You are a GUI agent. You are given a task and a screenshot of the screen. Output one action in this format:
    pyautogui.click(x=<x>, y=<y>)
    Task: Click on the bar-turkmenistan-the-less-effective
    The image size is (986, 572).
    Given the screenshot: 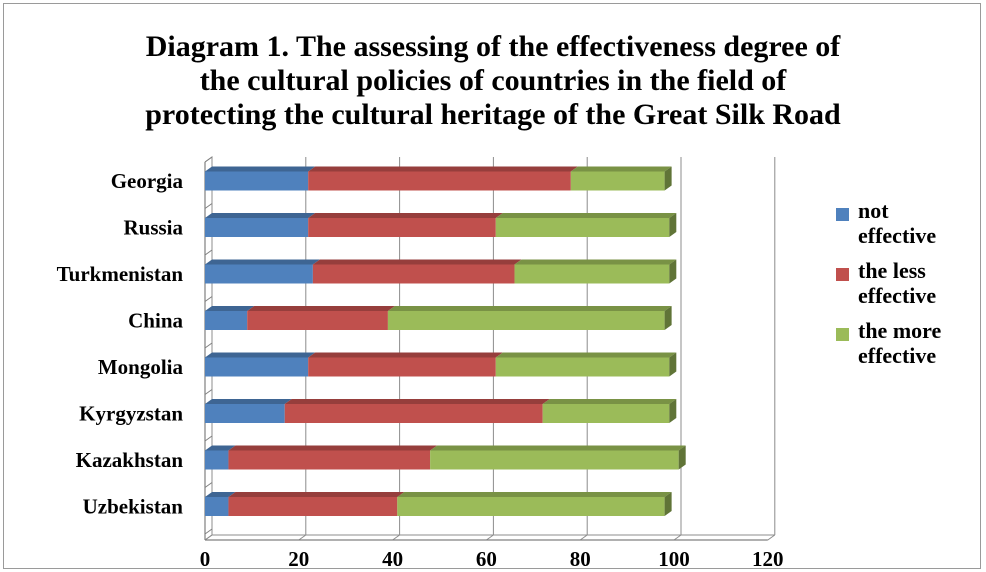 What is the action you would take?
    pyautogui.click(x=417, y=271)
    